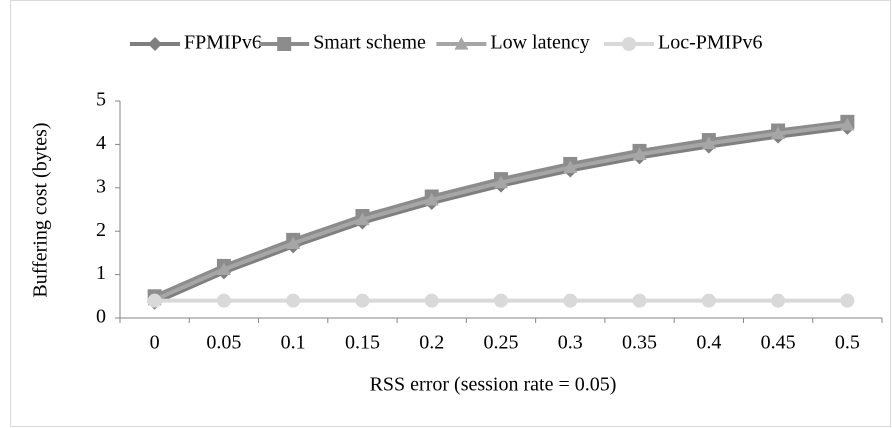 Image resolution: width=892 pixels, height=428 pixels. I want to click on legend-label: FPMIPv6, so click(223, 43).